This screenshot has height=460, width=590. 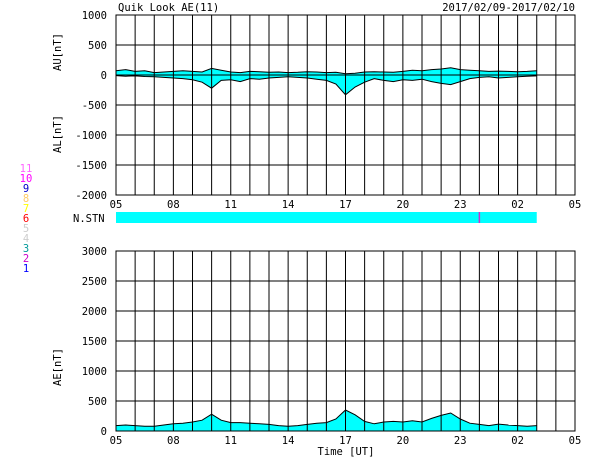 What do you see at coordinates (168, 8) in the screenshot?
I see `chart-title: Quik Look AE(11)` at bounding box center [168, 8].